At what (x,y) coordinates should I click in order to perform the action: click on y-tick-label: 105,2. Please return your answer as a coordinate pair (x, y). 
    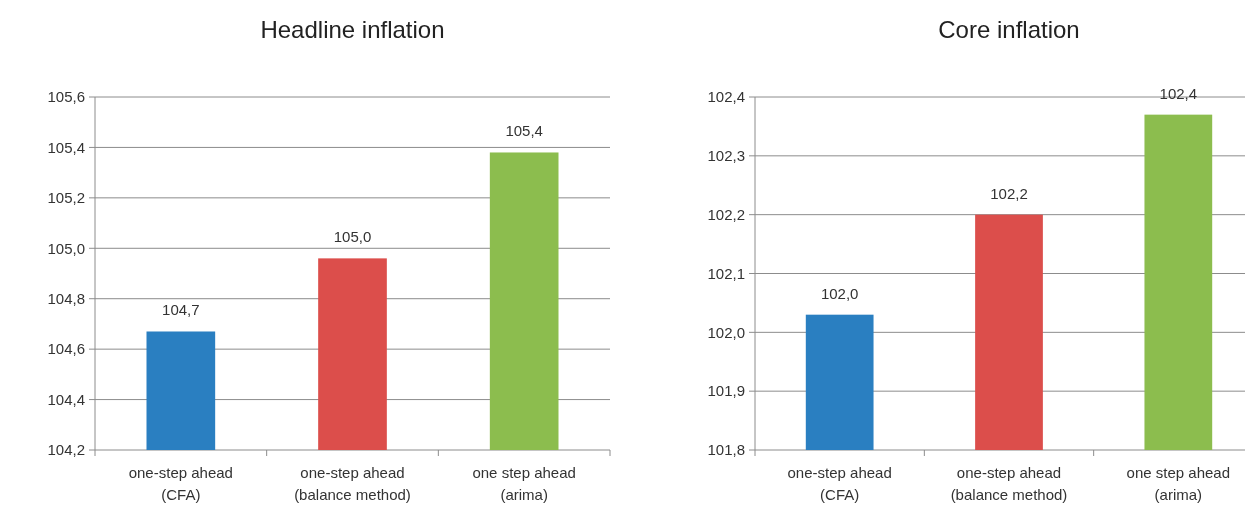
    Looking at the image, I should click on (66, 198).